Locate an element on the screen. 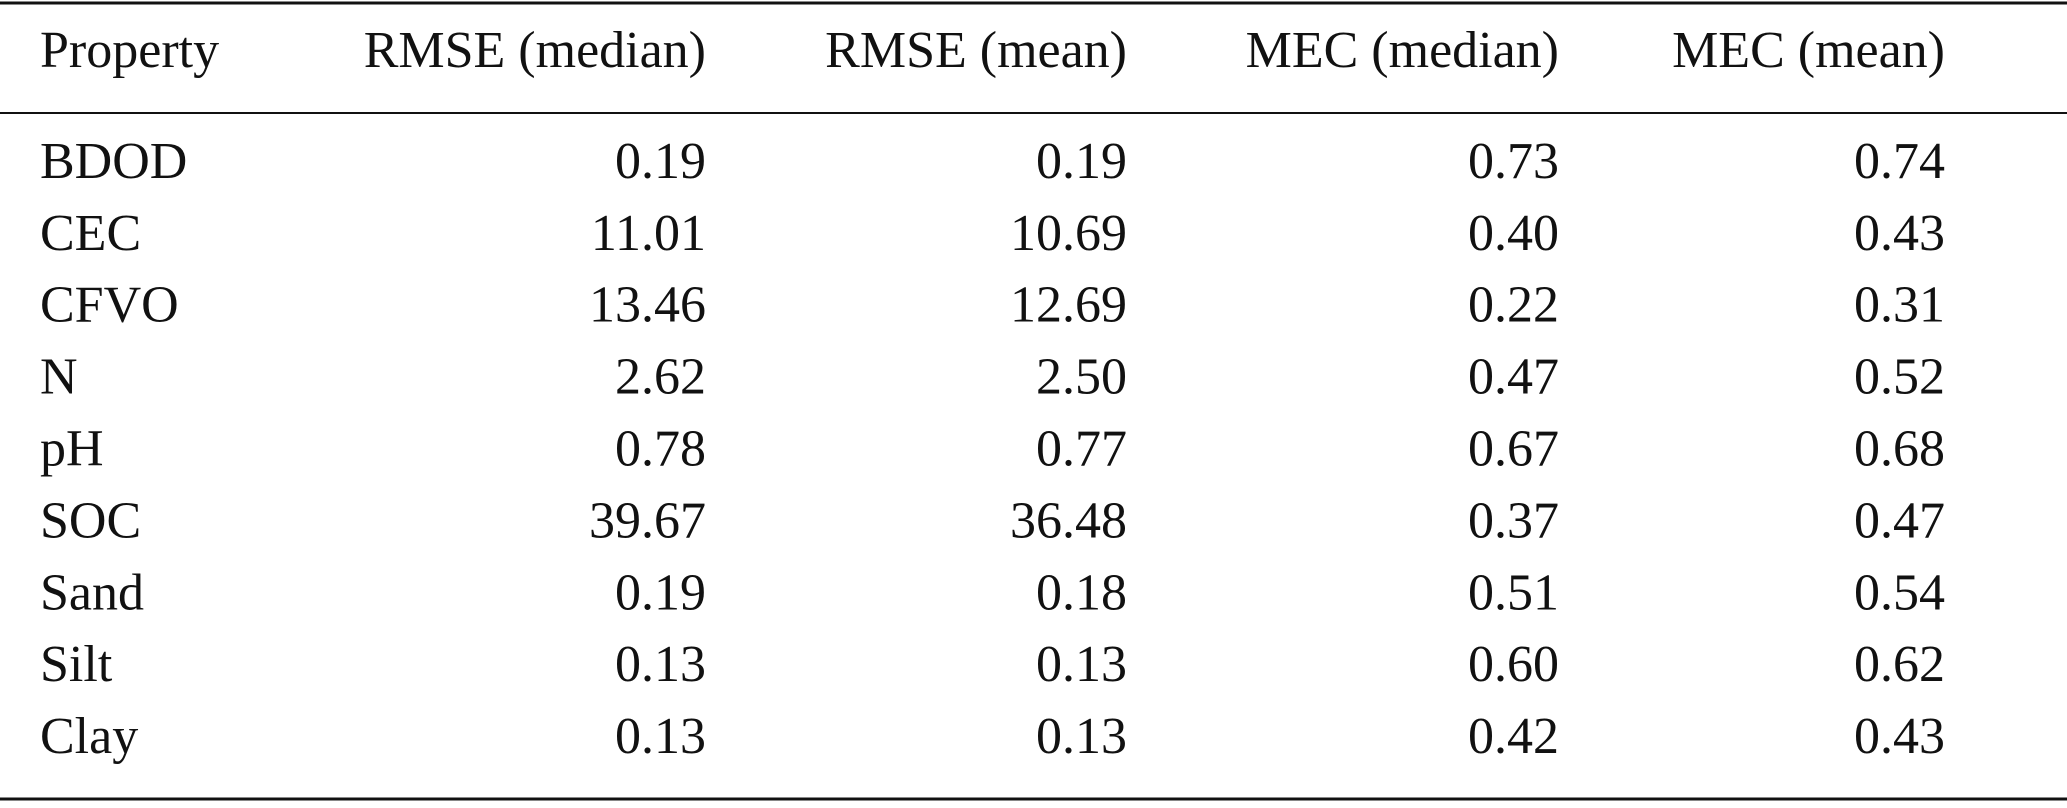 Image resolution: width=2067 pixels, height=808 pixels. row-label: N is located at coordinates (59, 377).